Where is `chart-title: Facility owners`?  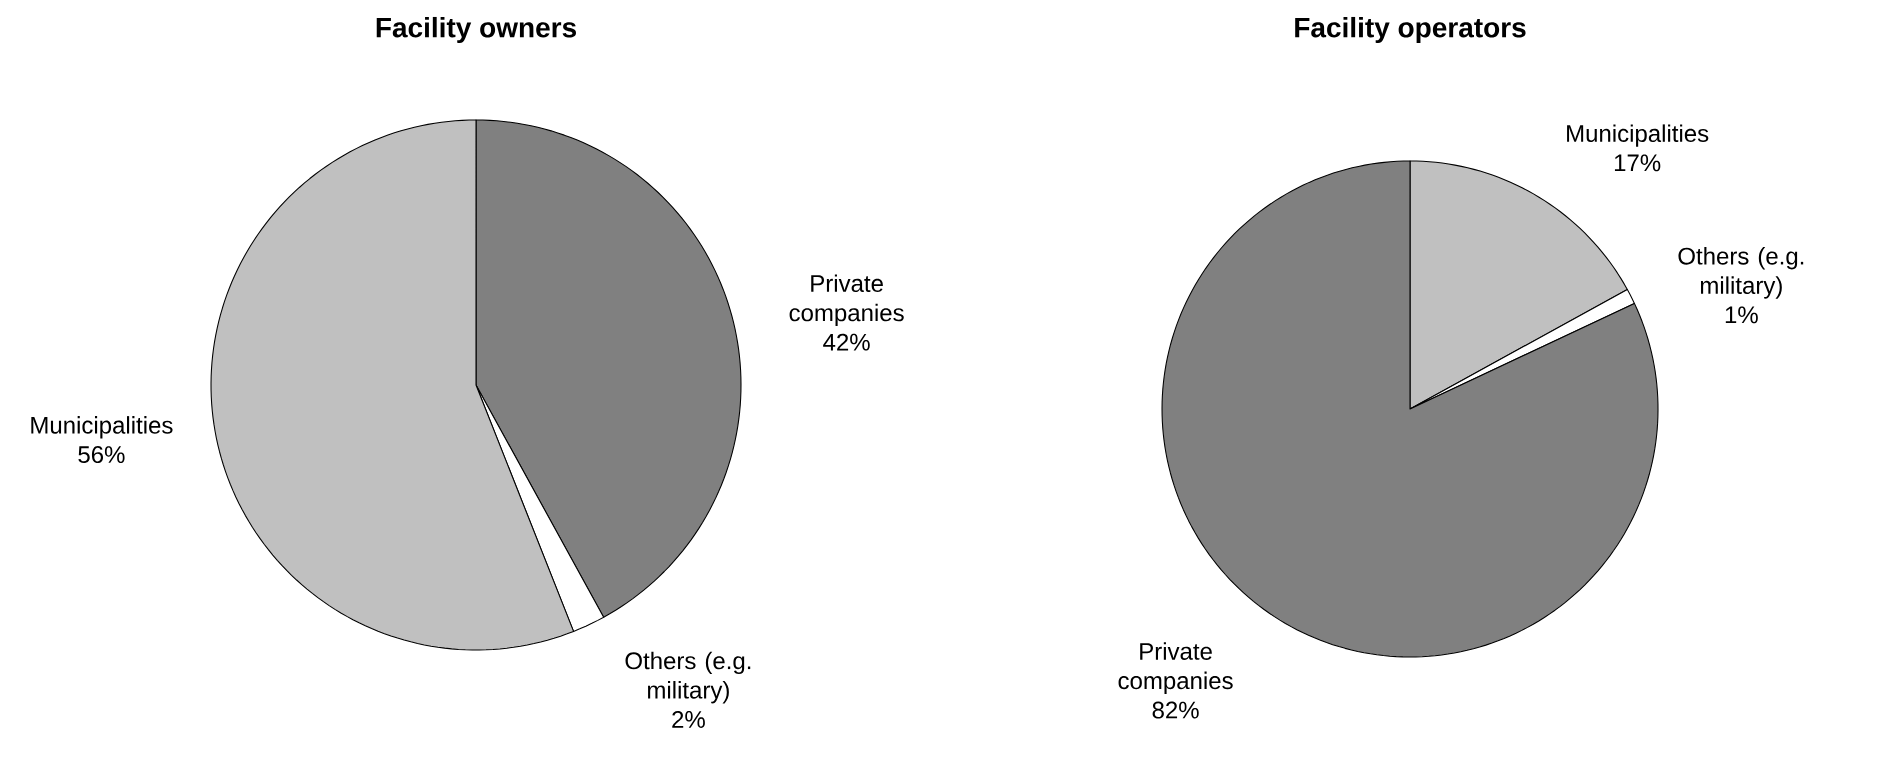
chart-title: Facility owners is located at coordinates (476, 30).